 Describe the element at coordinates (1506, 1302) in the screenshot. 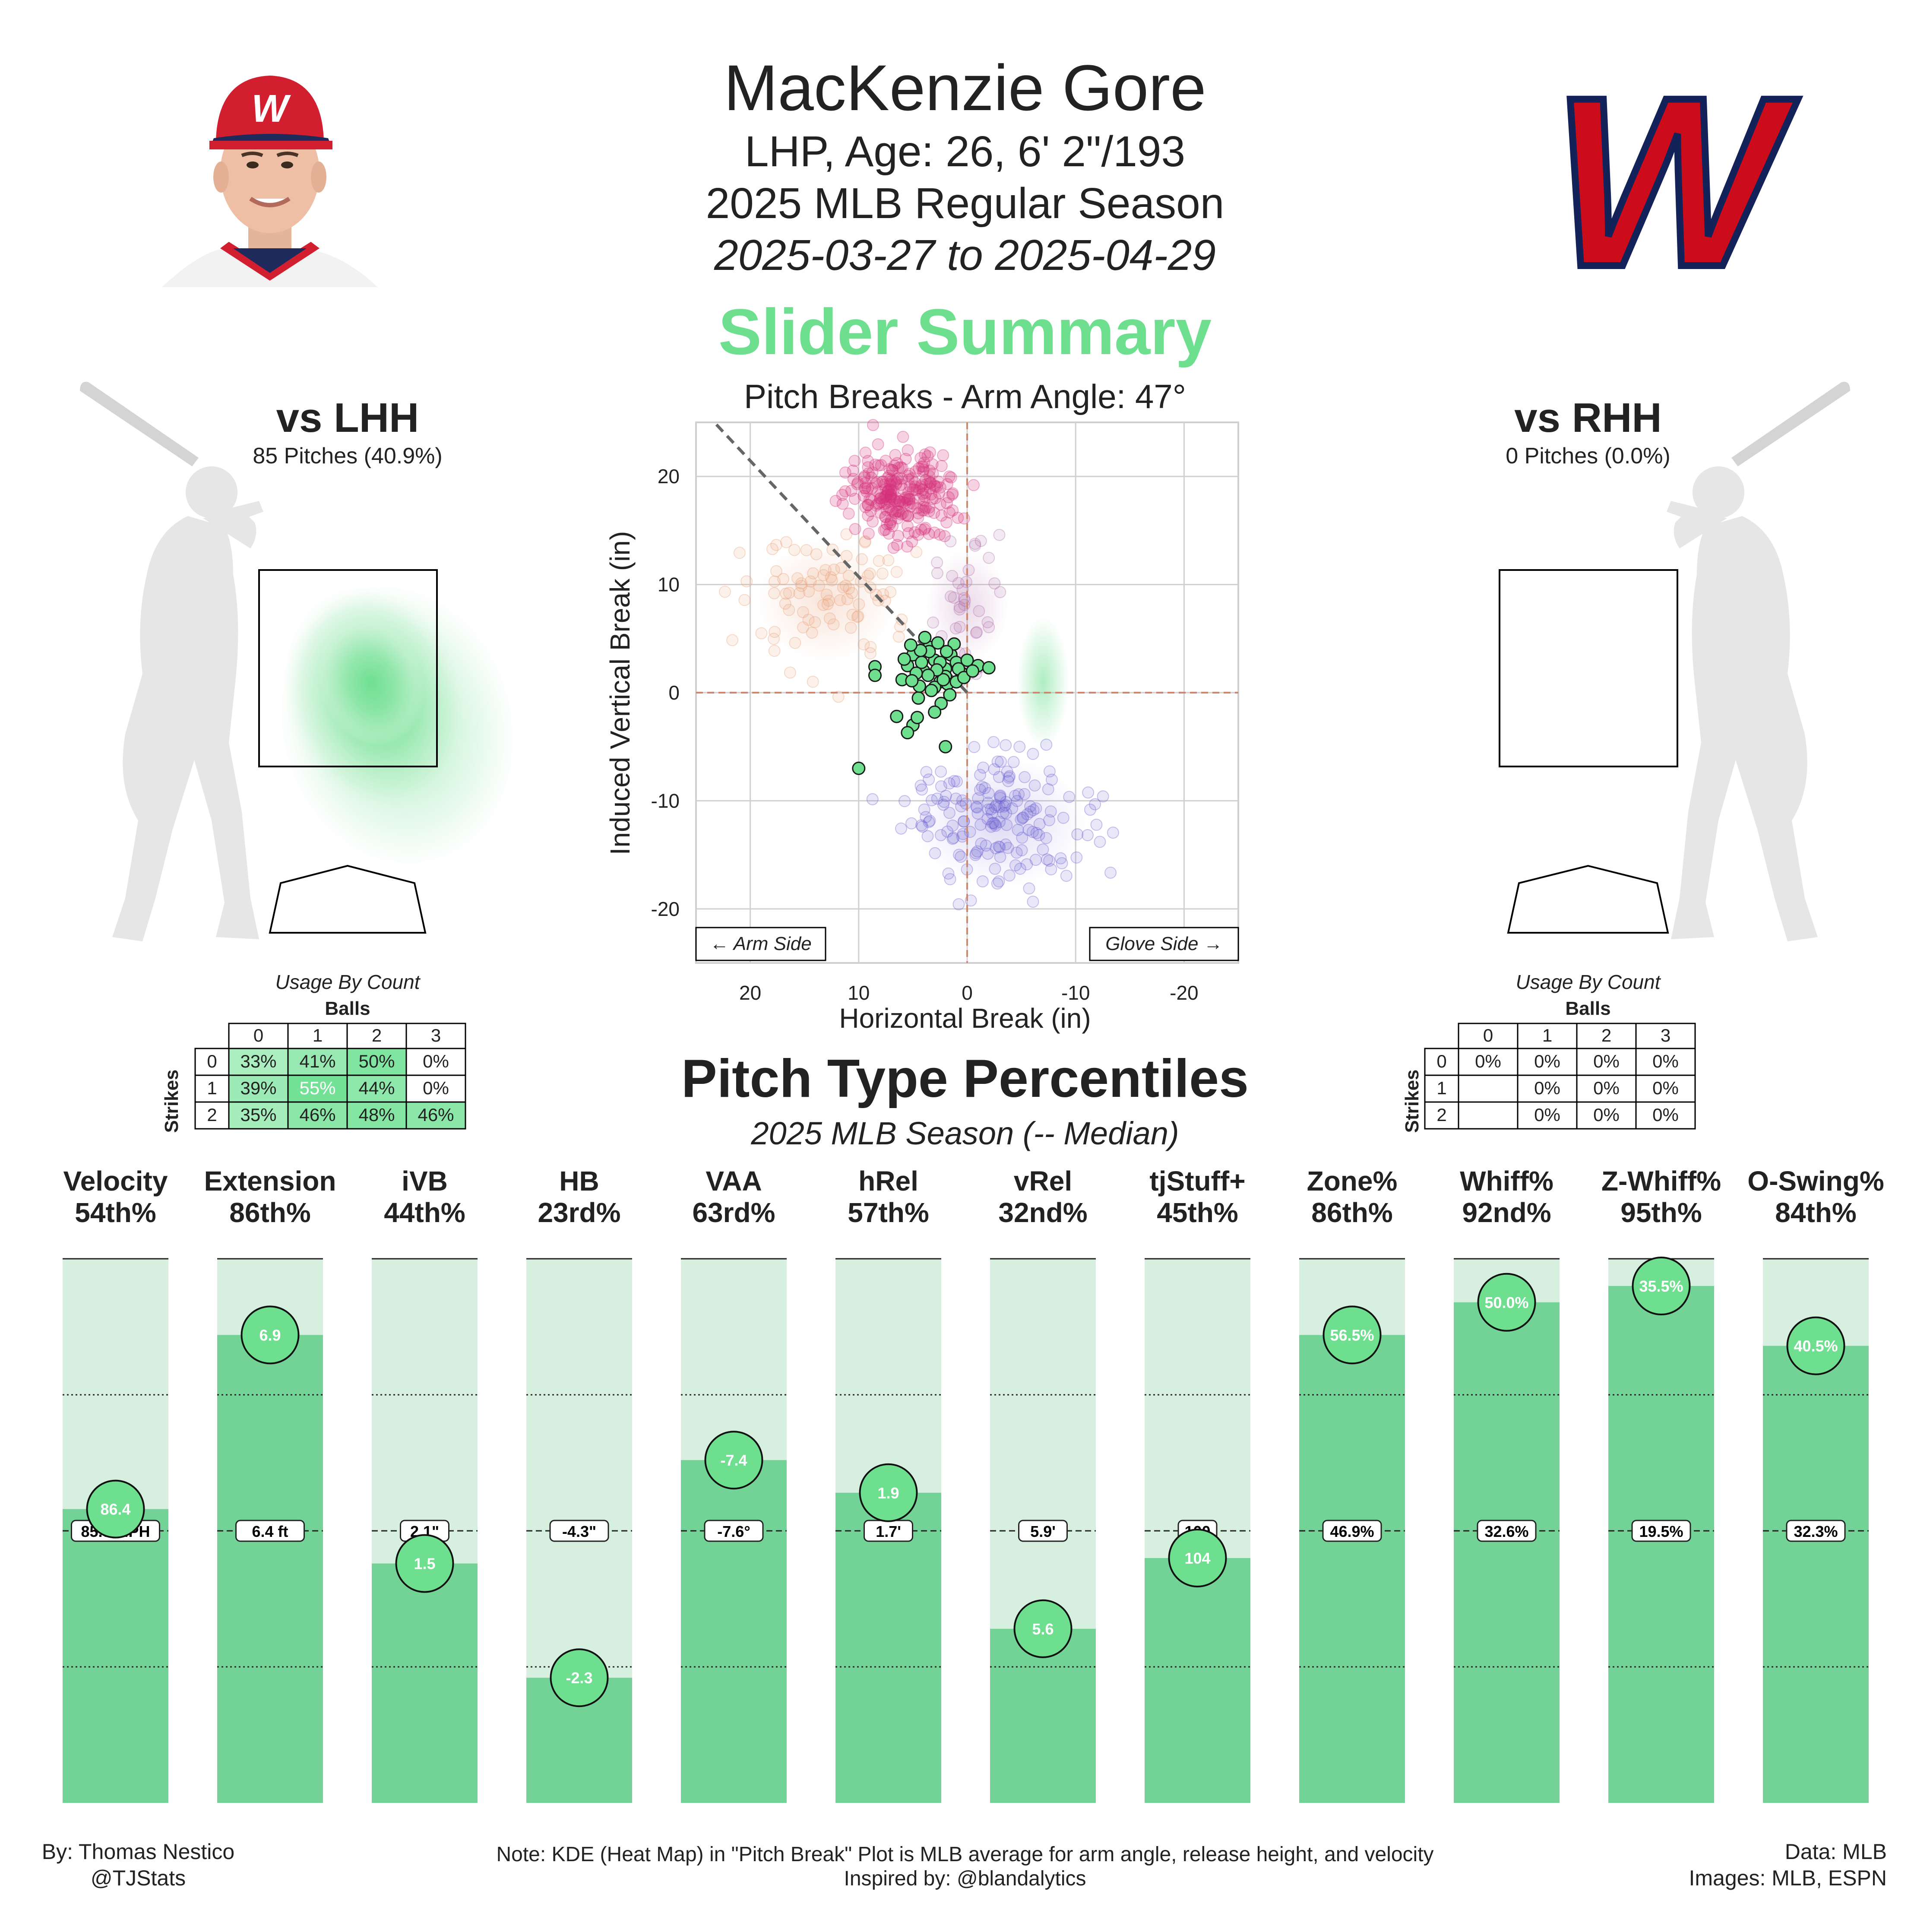

I see `player-value-marker` at that location.